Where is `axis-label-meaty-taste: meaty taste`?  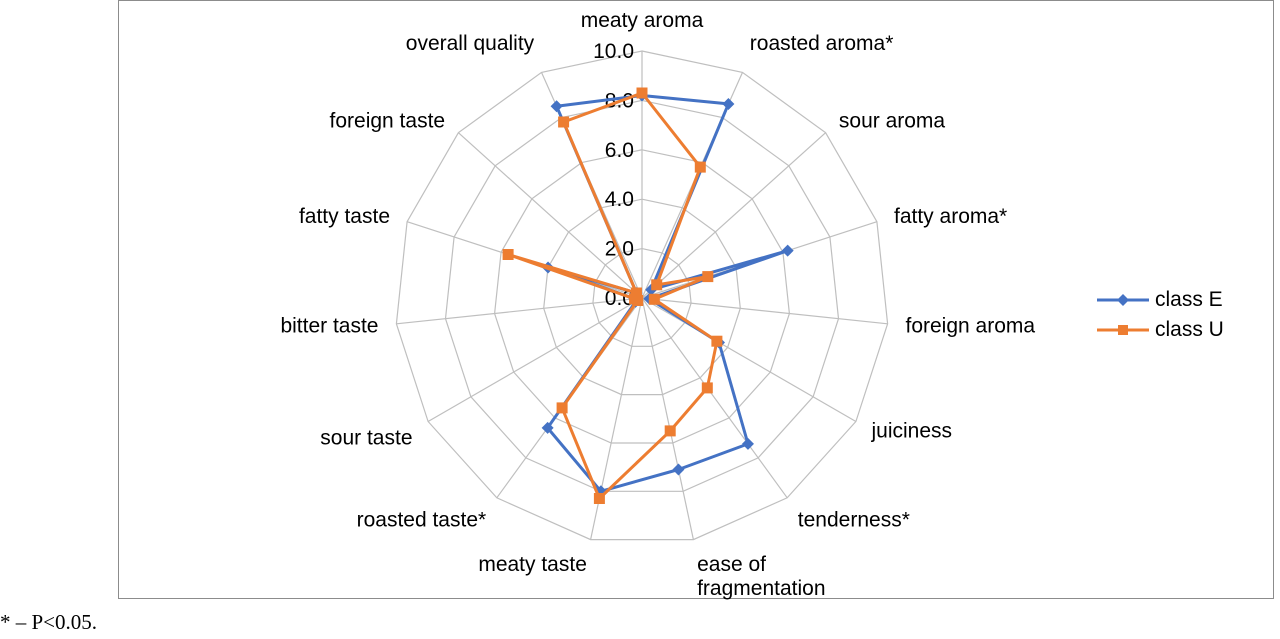 axis-label-meaty-taste: meaty taste is located at coordinates (532, 564).